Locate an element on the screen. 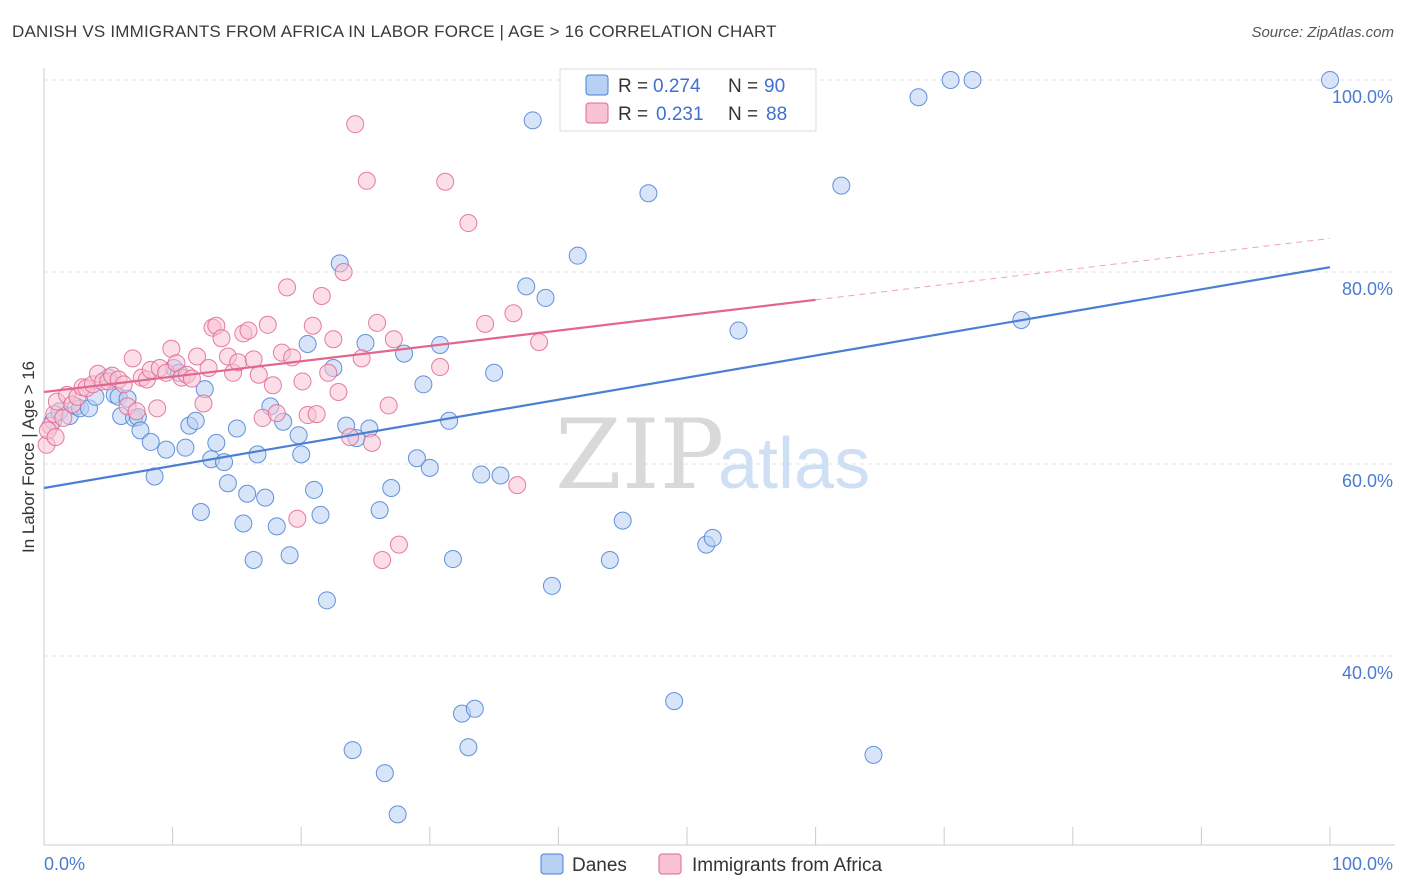  x-tick-label-max: 100.0% is located at coordinates (1362, 864).